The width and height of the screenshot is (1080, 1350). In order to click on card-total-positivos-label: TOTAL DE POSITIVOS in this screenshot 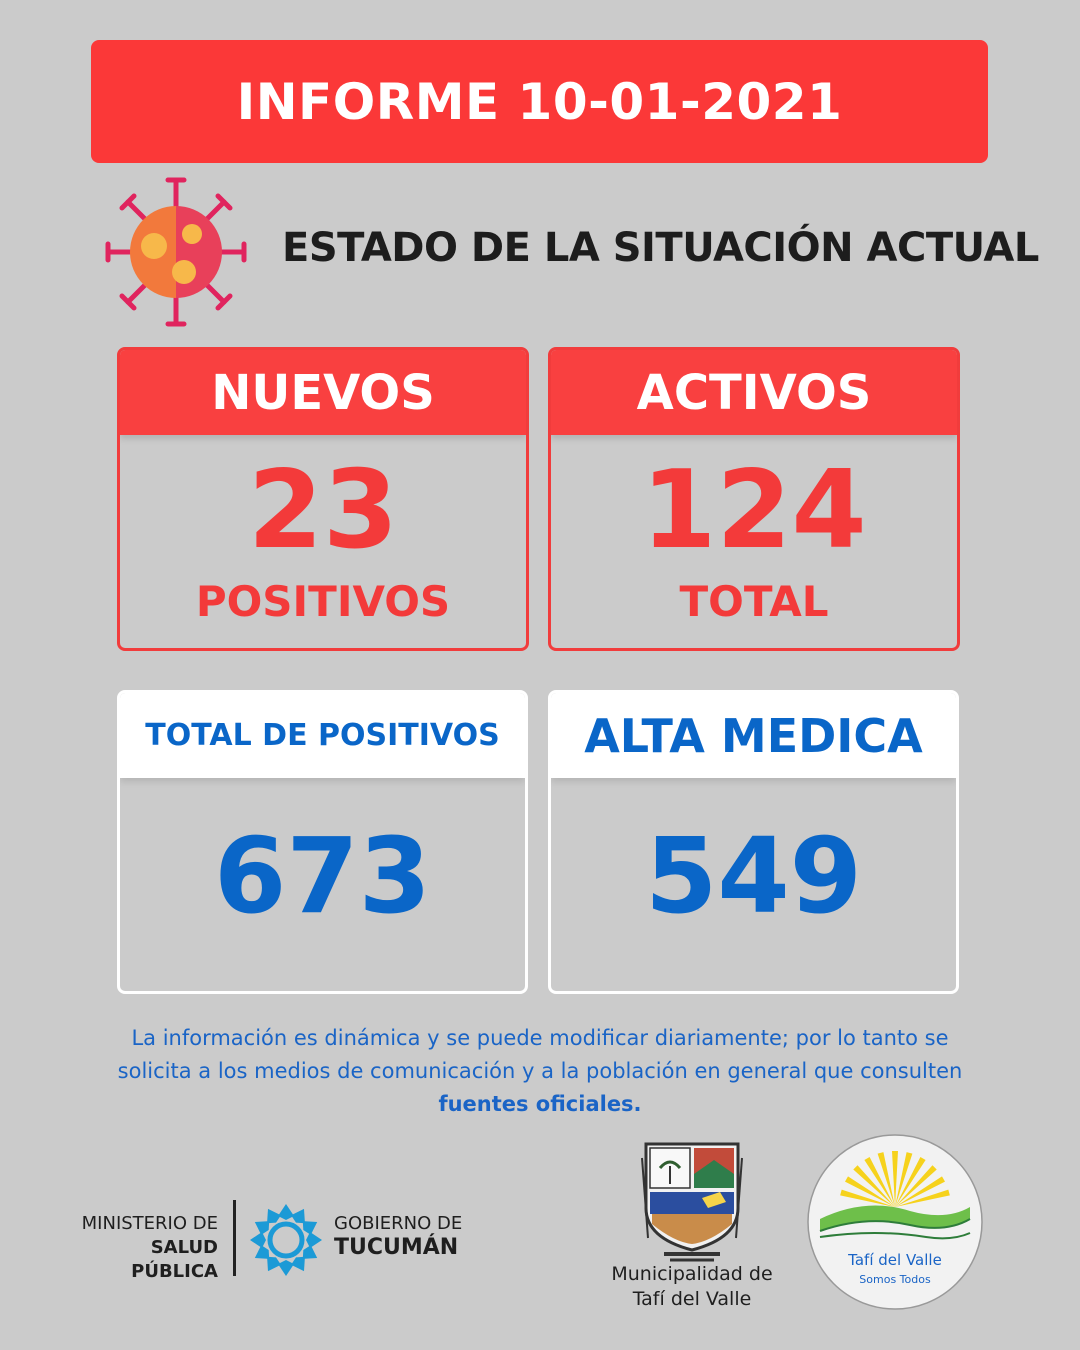, I will do `click(322, 735)`.